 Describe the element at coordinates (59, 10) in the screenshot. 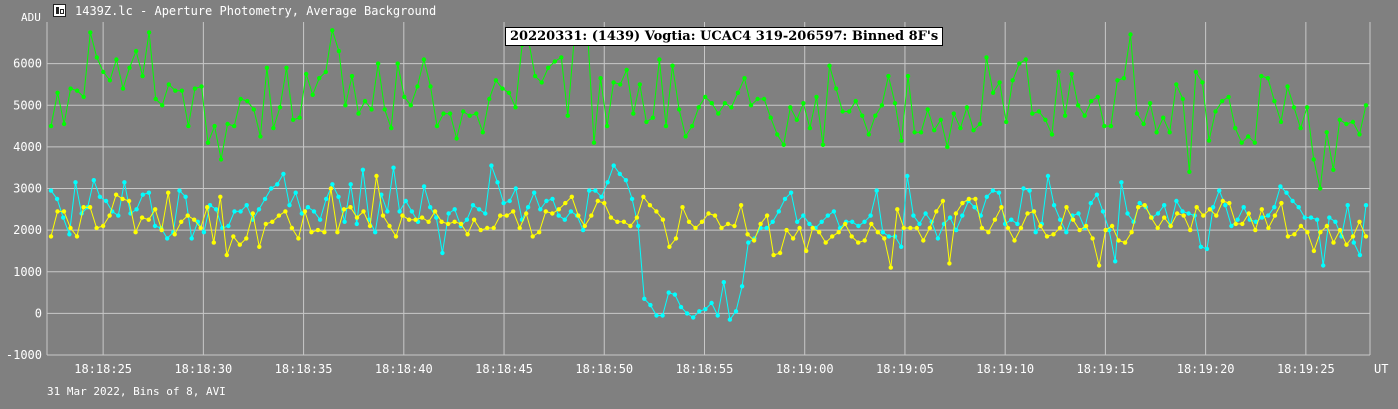

I see `lightcurve-app-icon` at that location.